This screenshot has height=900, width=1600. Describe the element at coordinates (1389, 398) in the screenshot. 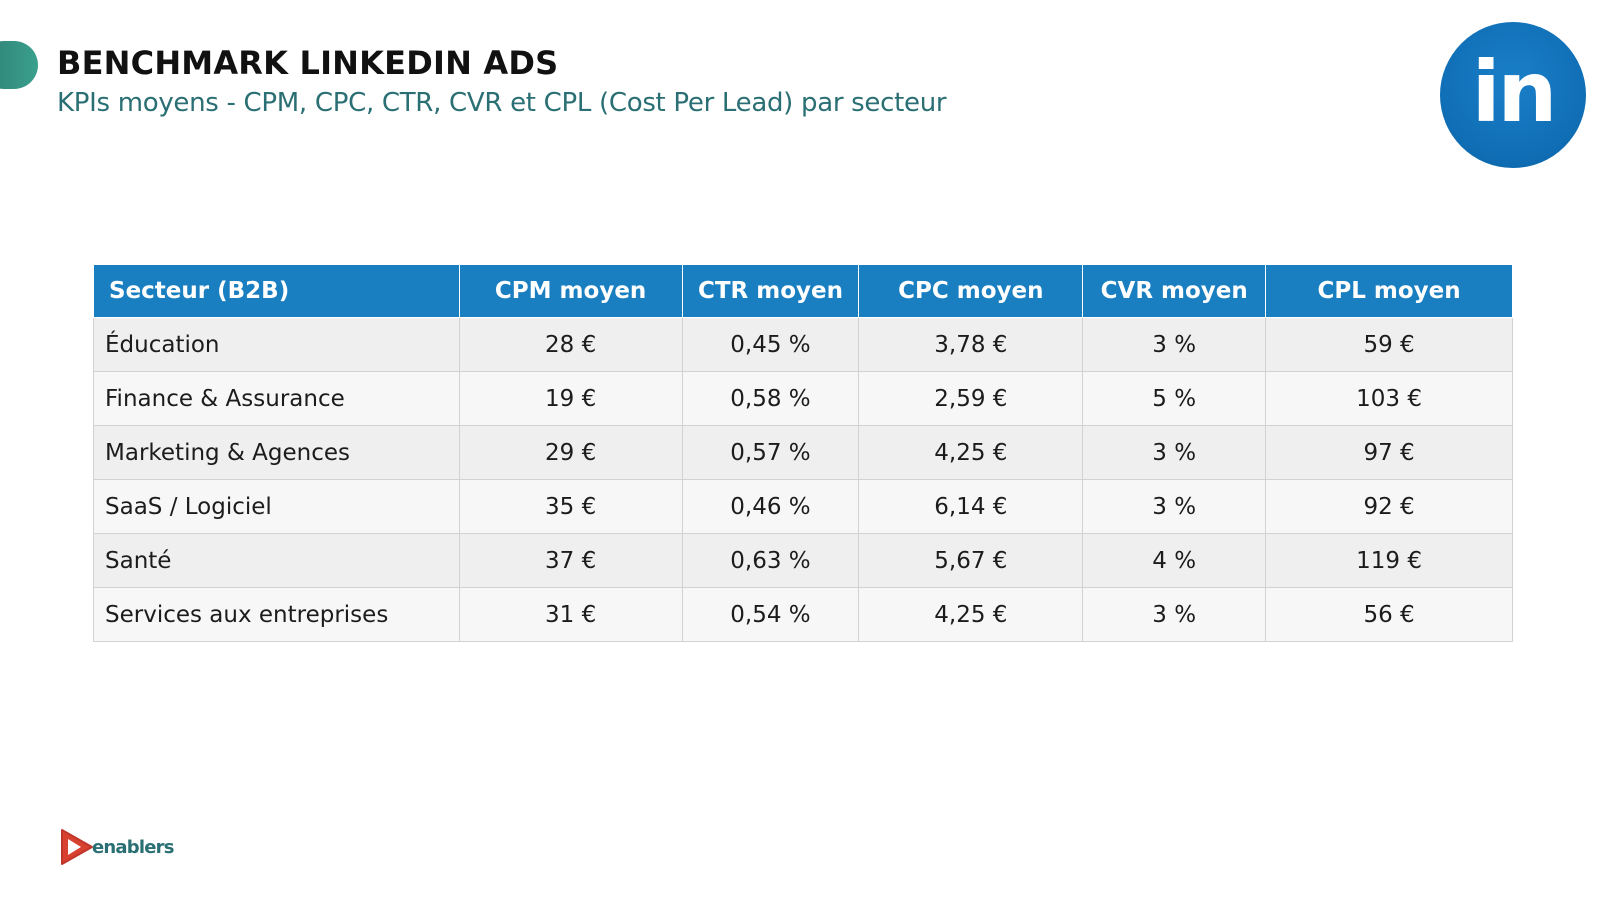

I see `cell-cpl: 103 €` at that location.